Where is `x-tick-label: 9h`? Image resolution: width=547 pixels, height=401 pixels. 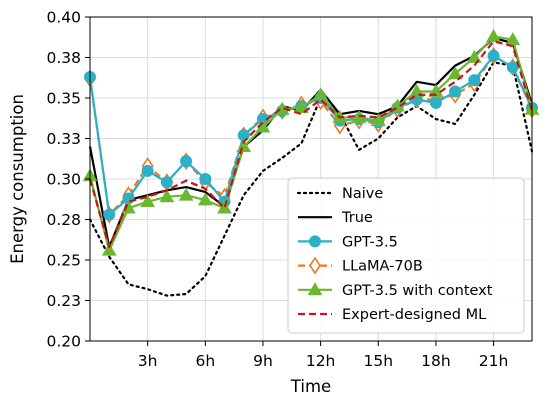
x-tick-label: 9h is located at coordinates (263, 361).